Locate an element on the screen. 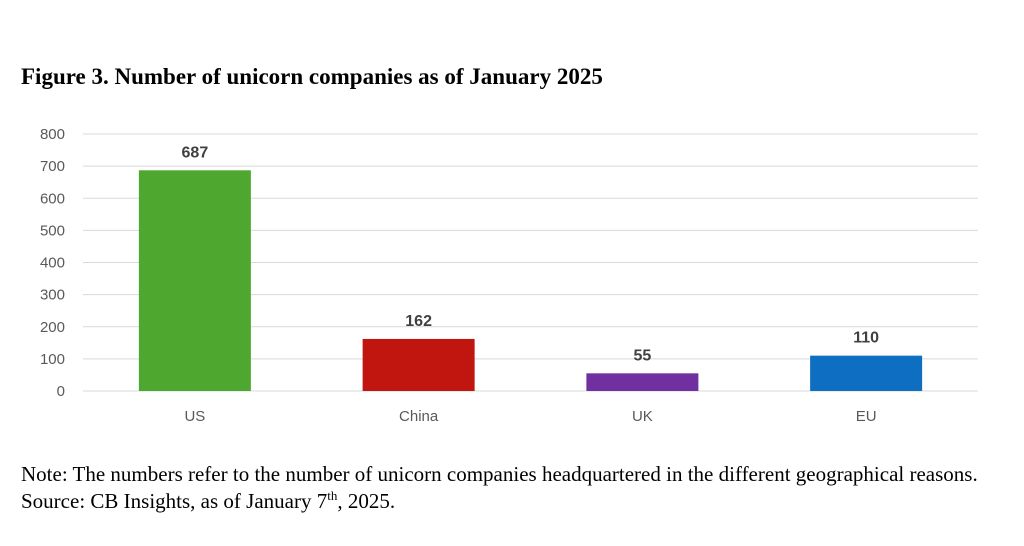  data-label: 687 is located at coordinates (195, 152).